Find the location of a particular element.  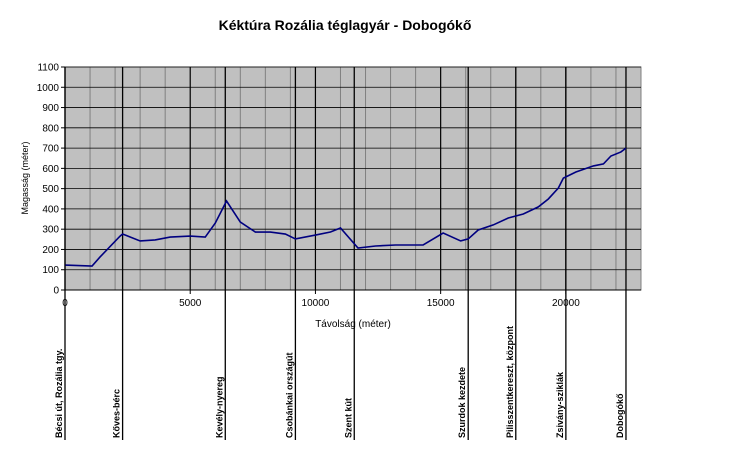

waypoint-label: Csobánkai országút is located at coordinates (289, 395).